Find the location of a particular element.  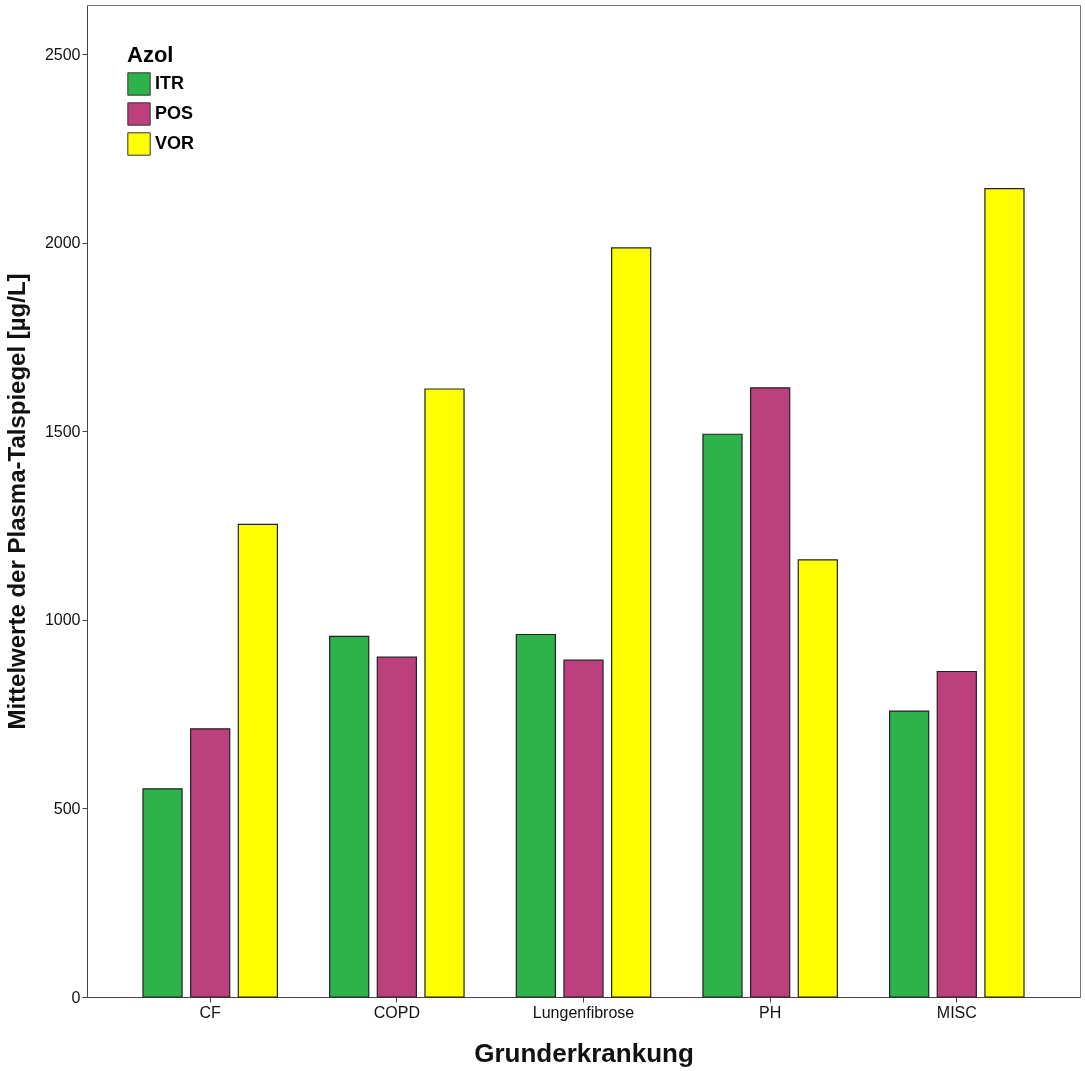

legend-label: POS is located at coordinates (174, 113).